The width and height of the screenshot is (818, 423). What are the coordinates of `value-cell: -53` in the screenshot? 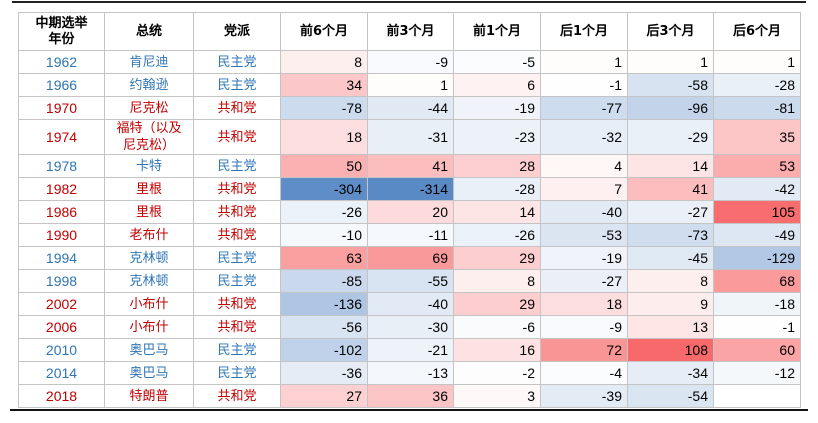 It's located at (584, 235).